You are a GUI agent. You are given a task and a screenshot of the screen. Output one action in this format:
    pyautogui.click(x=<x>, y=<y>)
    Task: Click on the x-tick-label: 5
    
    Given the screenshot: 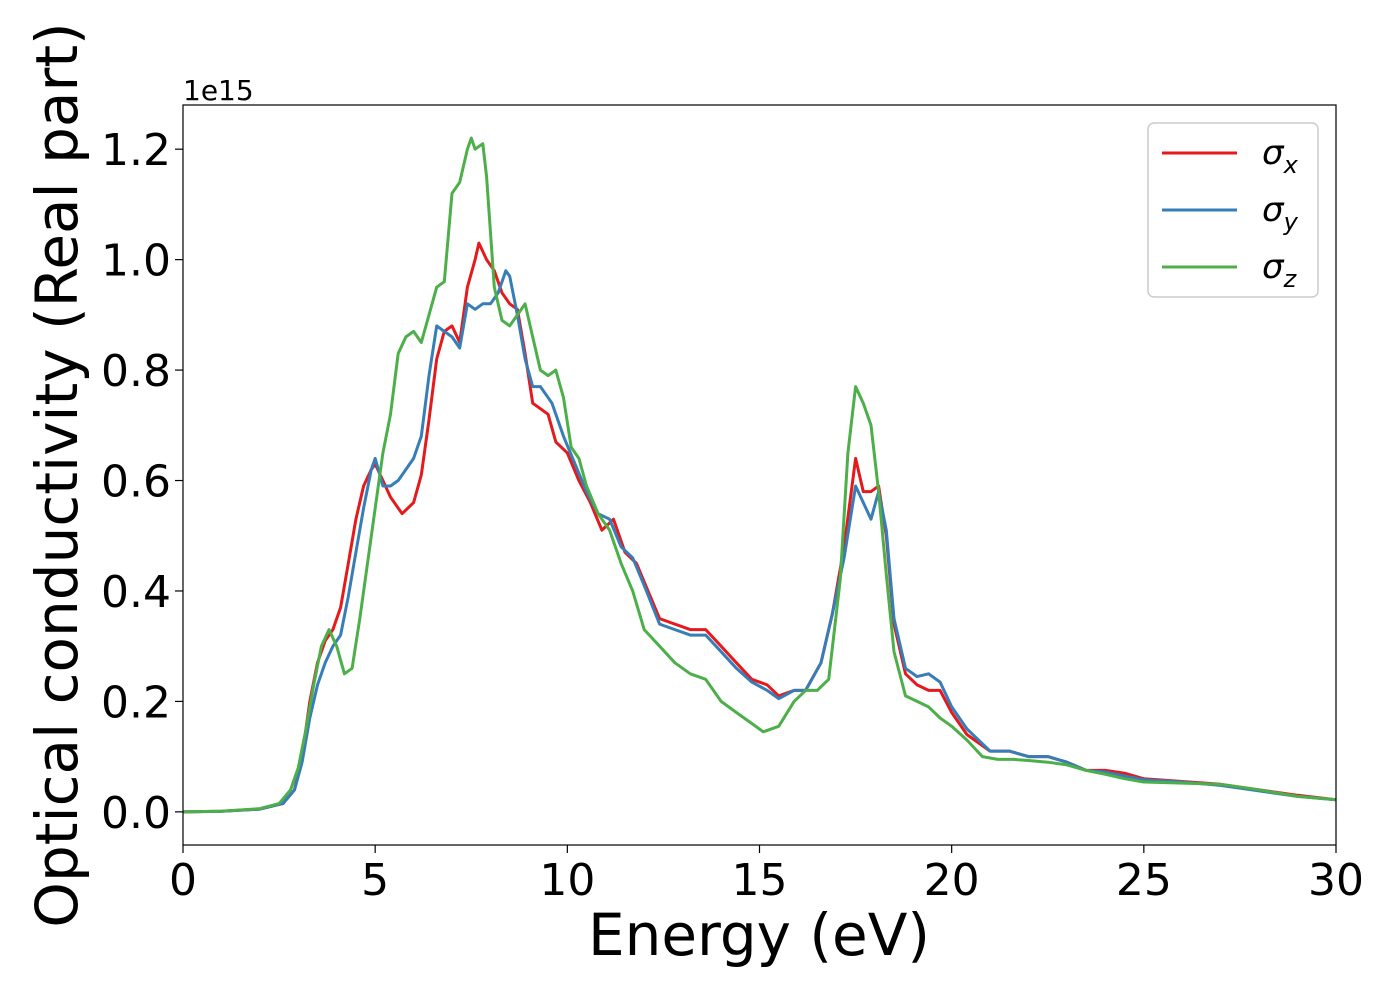 What is the action you would take?
    pyautogui.click(x=375, y=880)
    